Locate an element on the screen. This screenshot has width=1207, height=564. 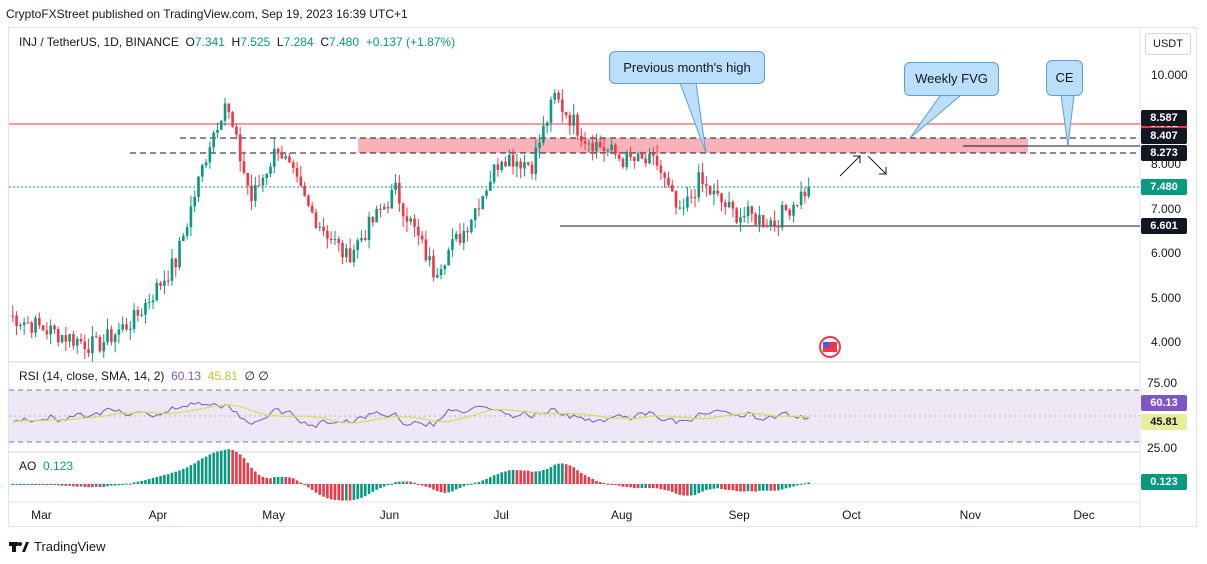
price-axis-label: 4.000 is located at coordinates (1166, 342).